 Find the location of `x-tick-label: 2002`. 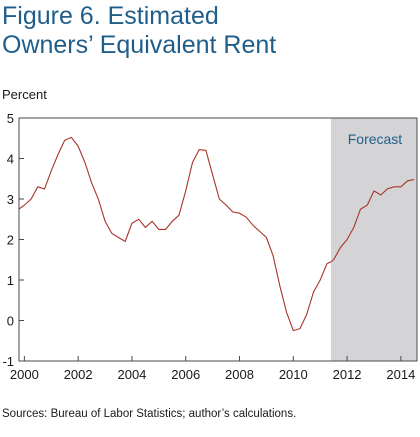

x-tick-label: 2002 is located at coordinates (78, 374).